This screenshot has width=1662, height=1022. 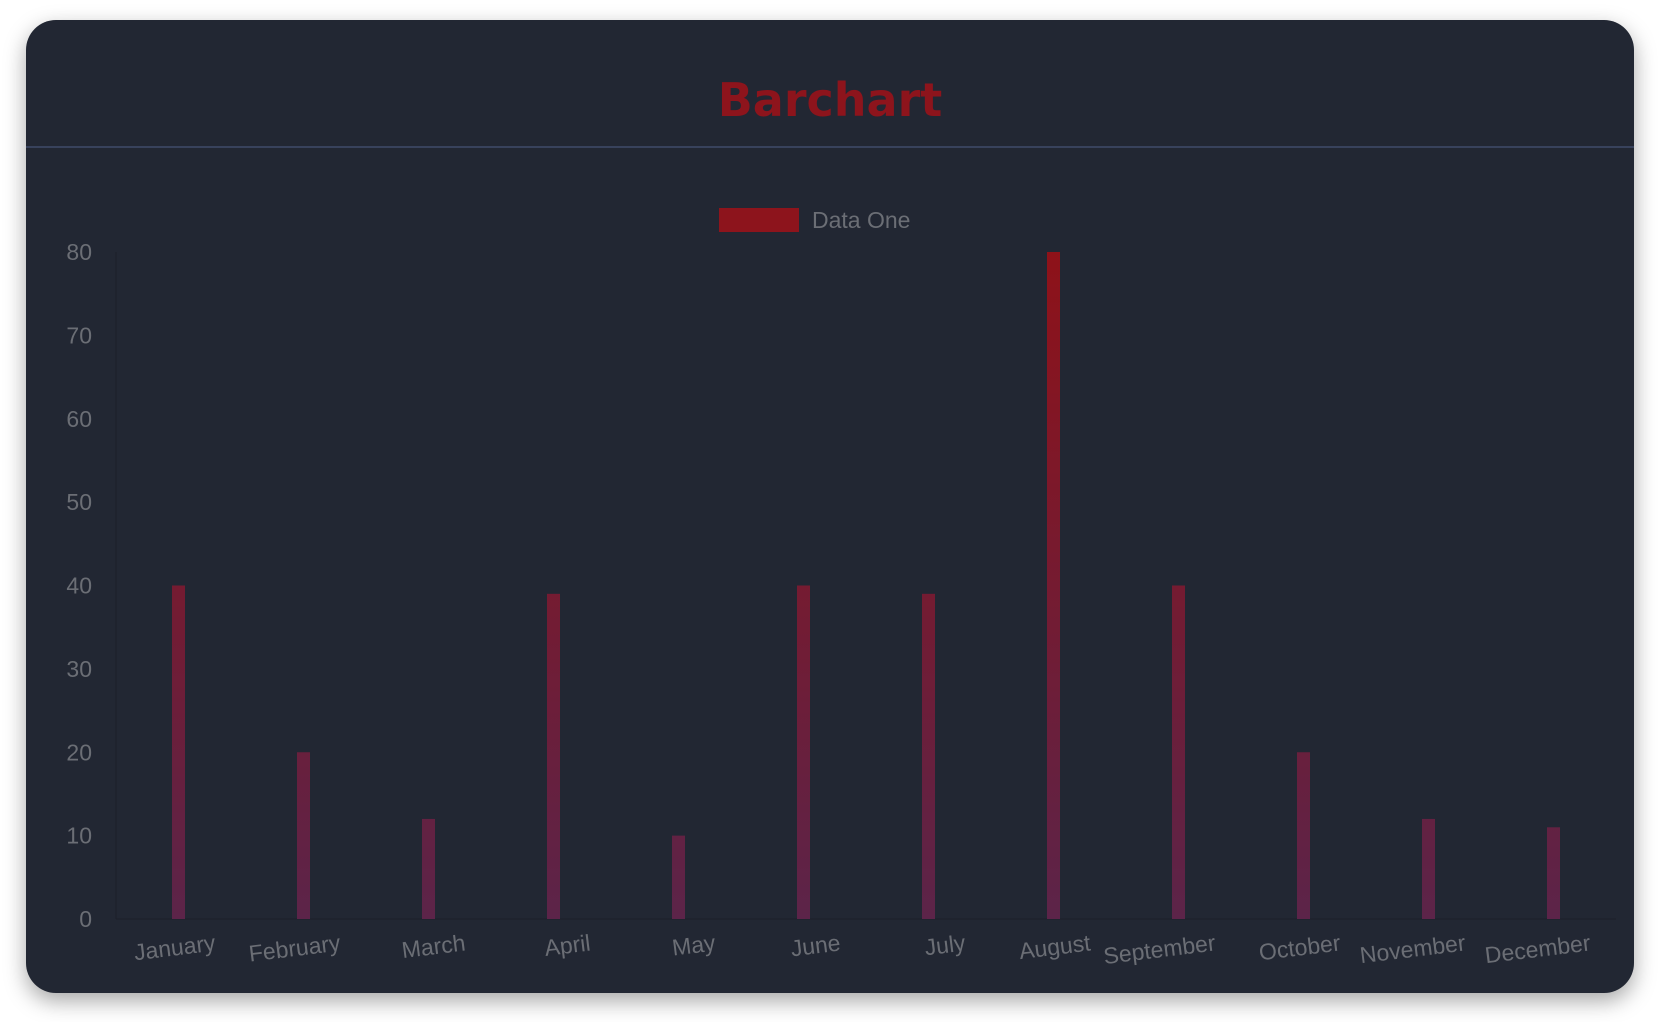 What do you see at coordinates (428, 868) in the screenshot?
I see `bar-march` at bounding box center [428, 868].